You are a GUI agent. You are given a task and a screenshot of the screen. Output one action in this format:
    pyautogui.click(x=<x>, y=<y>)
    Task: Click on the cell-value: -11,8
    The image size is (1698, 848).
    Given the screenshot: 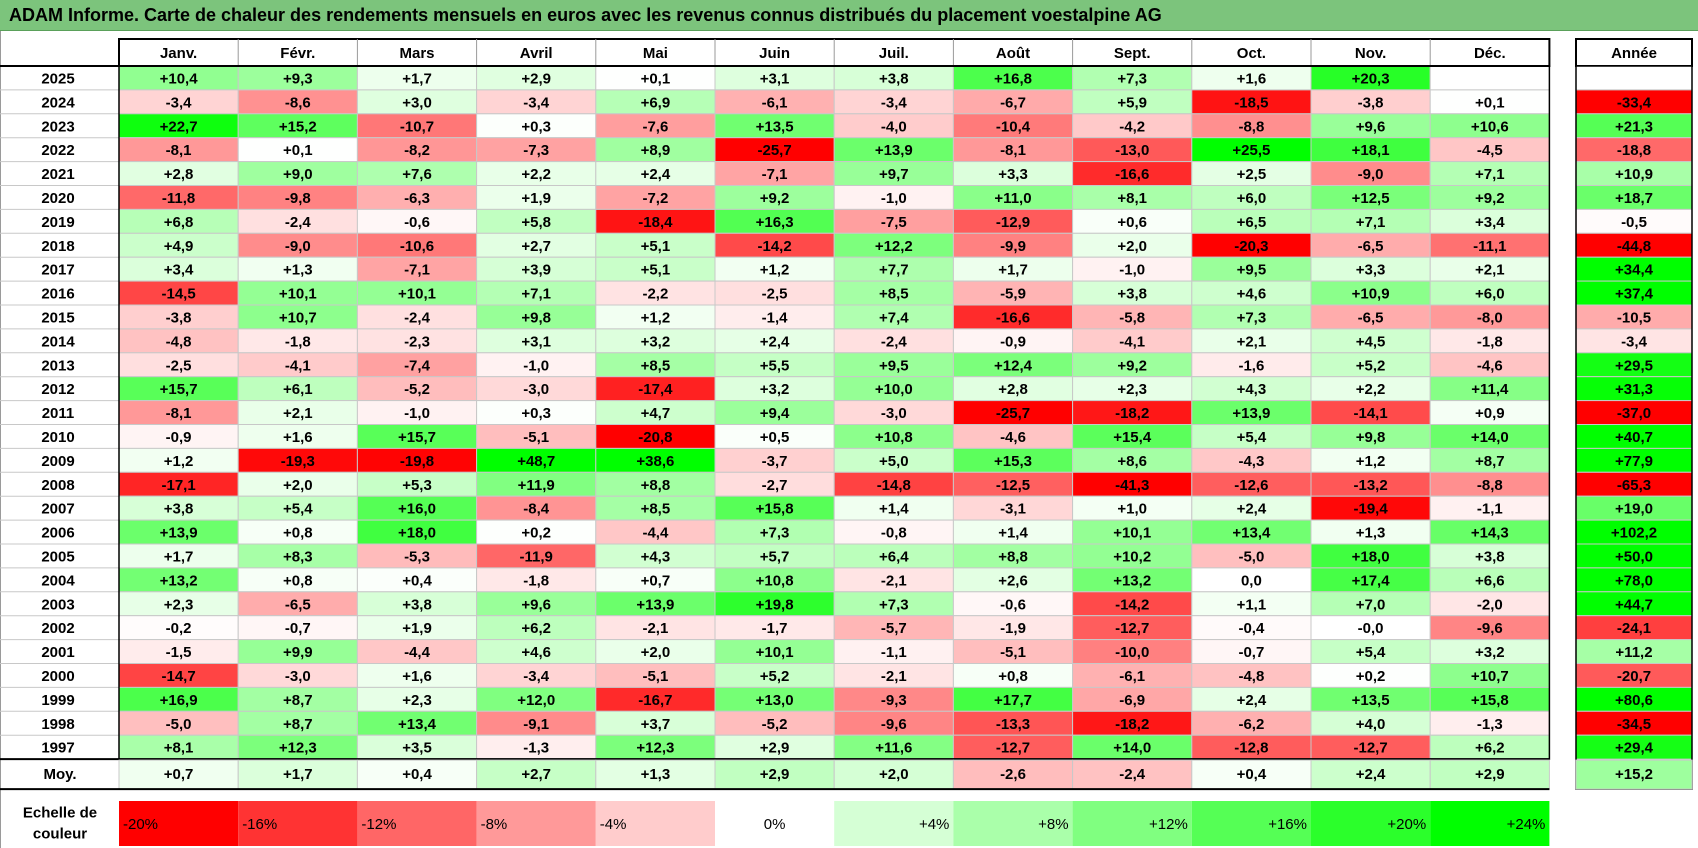 What is the action you would take?
    pyautogui.click(x=178, y=198)
    